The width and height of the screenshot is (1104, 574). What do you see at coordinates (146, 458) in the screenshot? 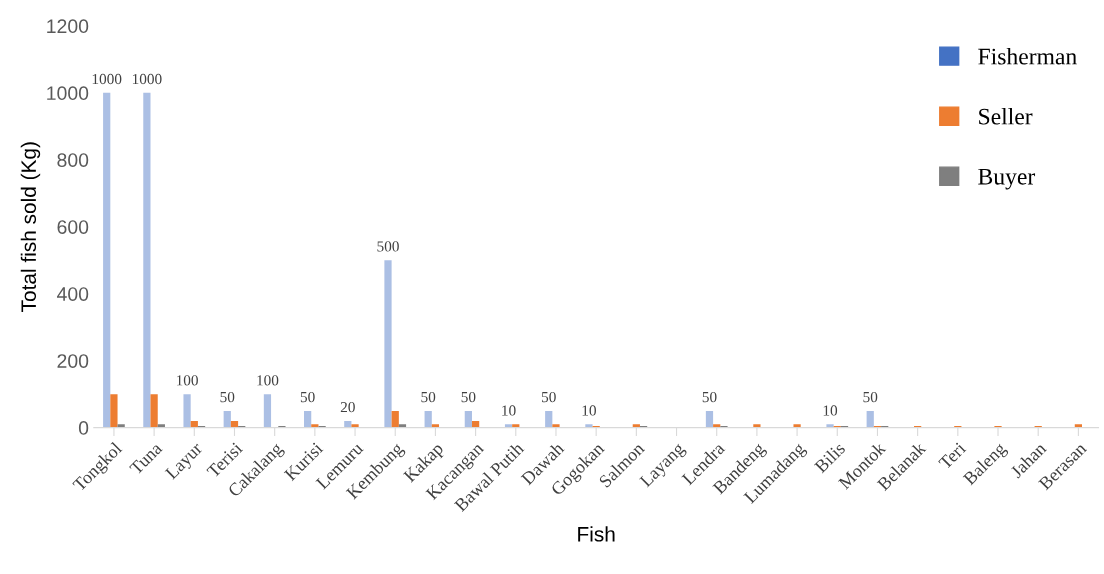
I see `x-tick-label: Tuna` at bounding box center [146, 458].